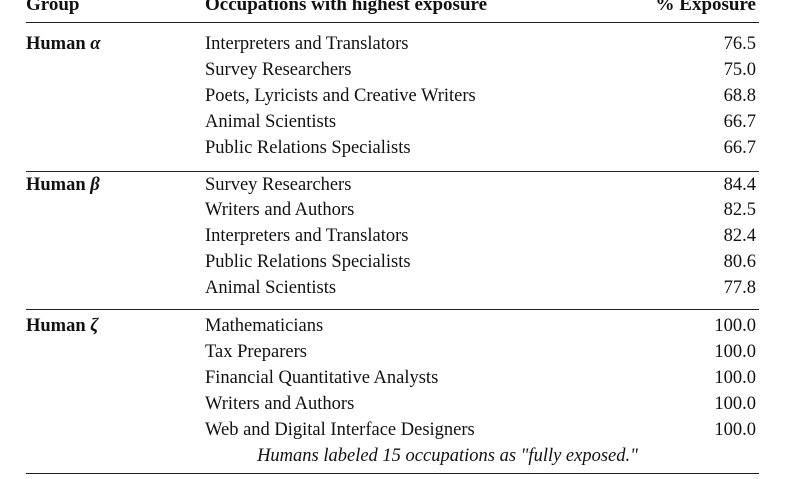 This screenshot has width=785, height=479. I want to click on rule-bottom, so click(392, 473).